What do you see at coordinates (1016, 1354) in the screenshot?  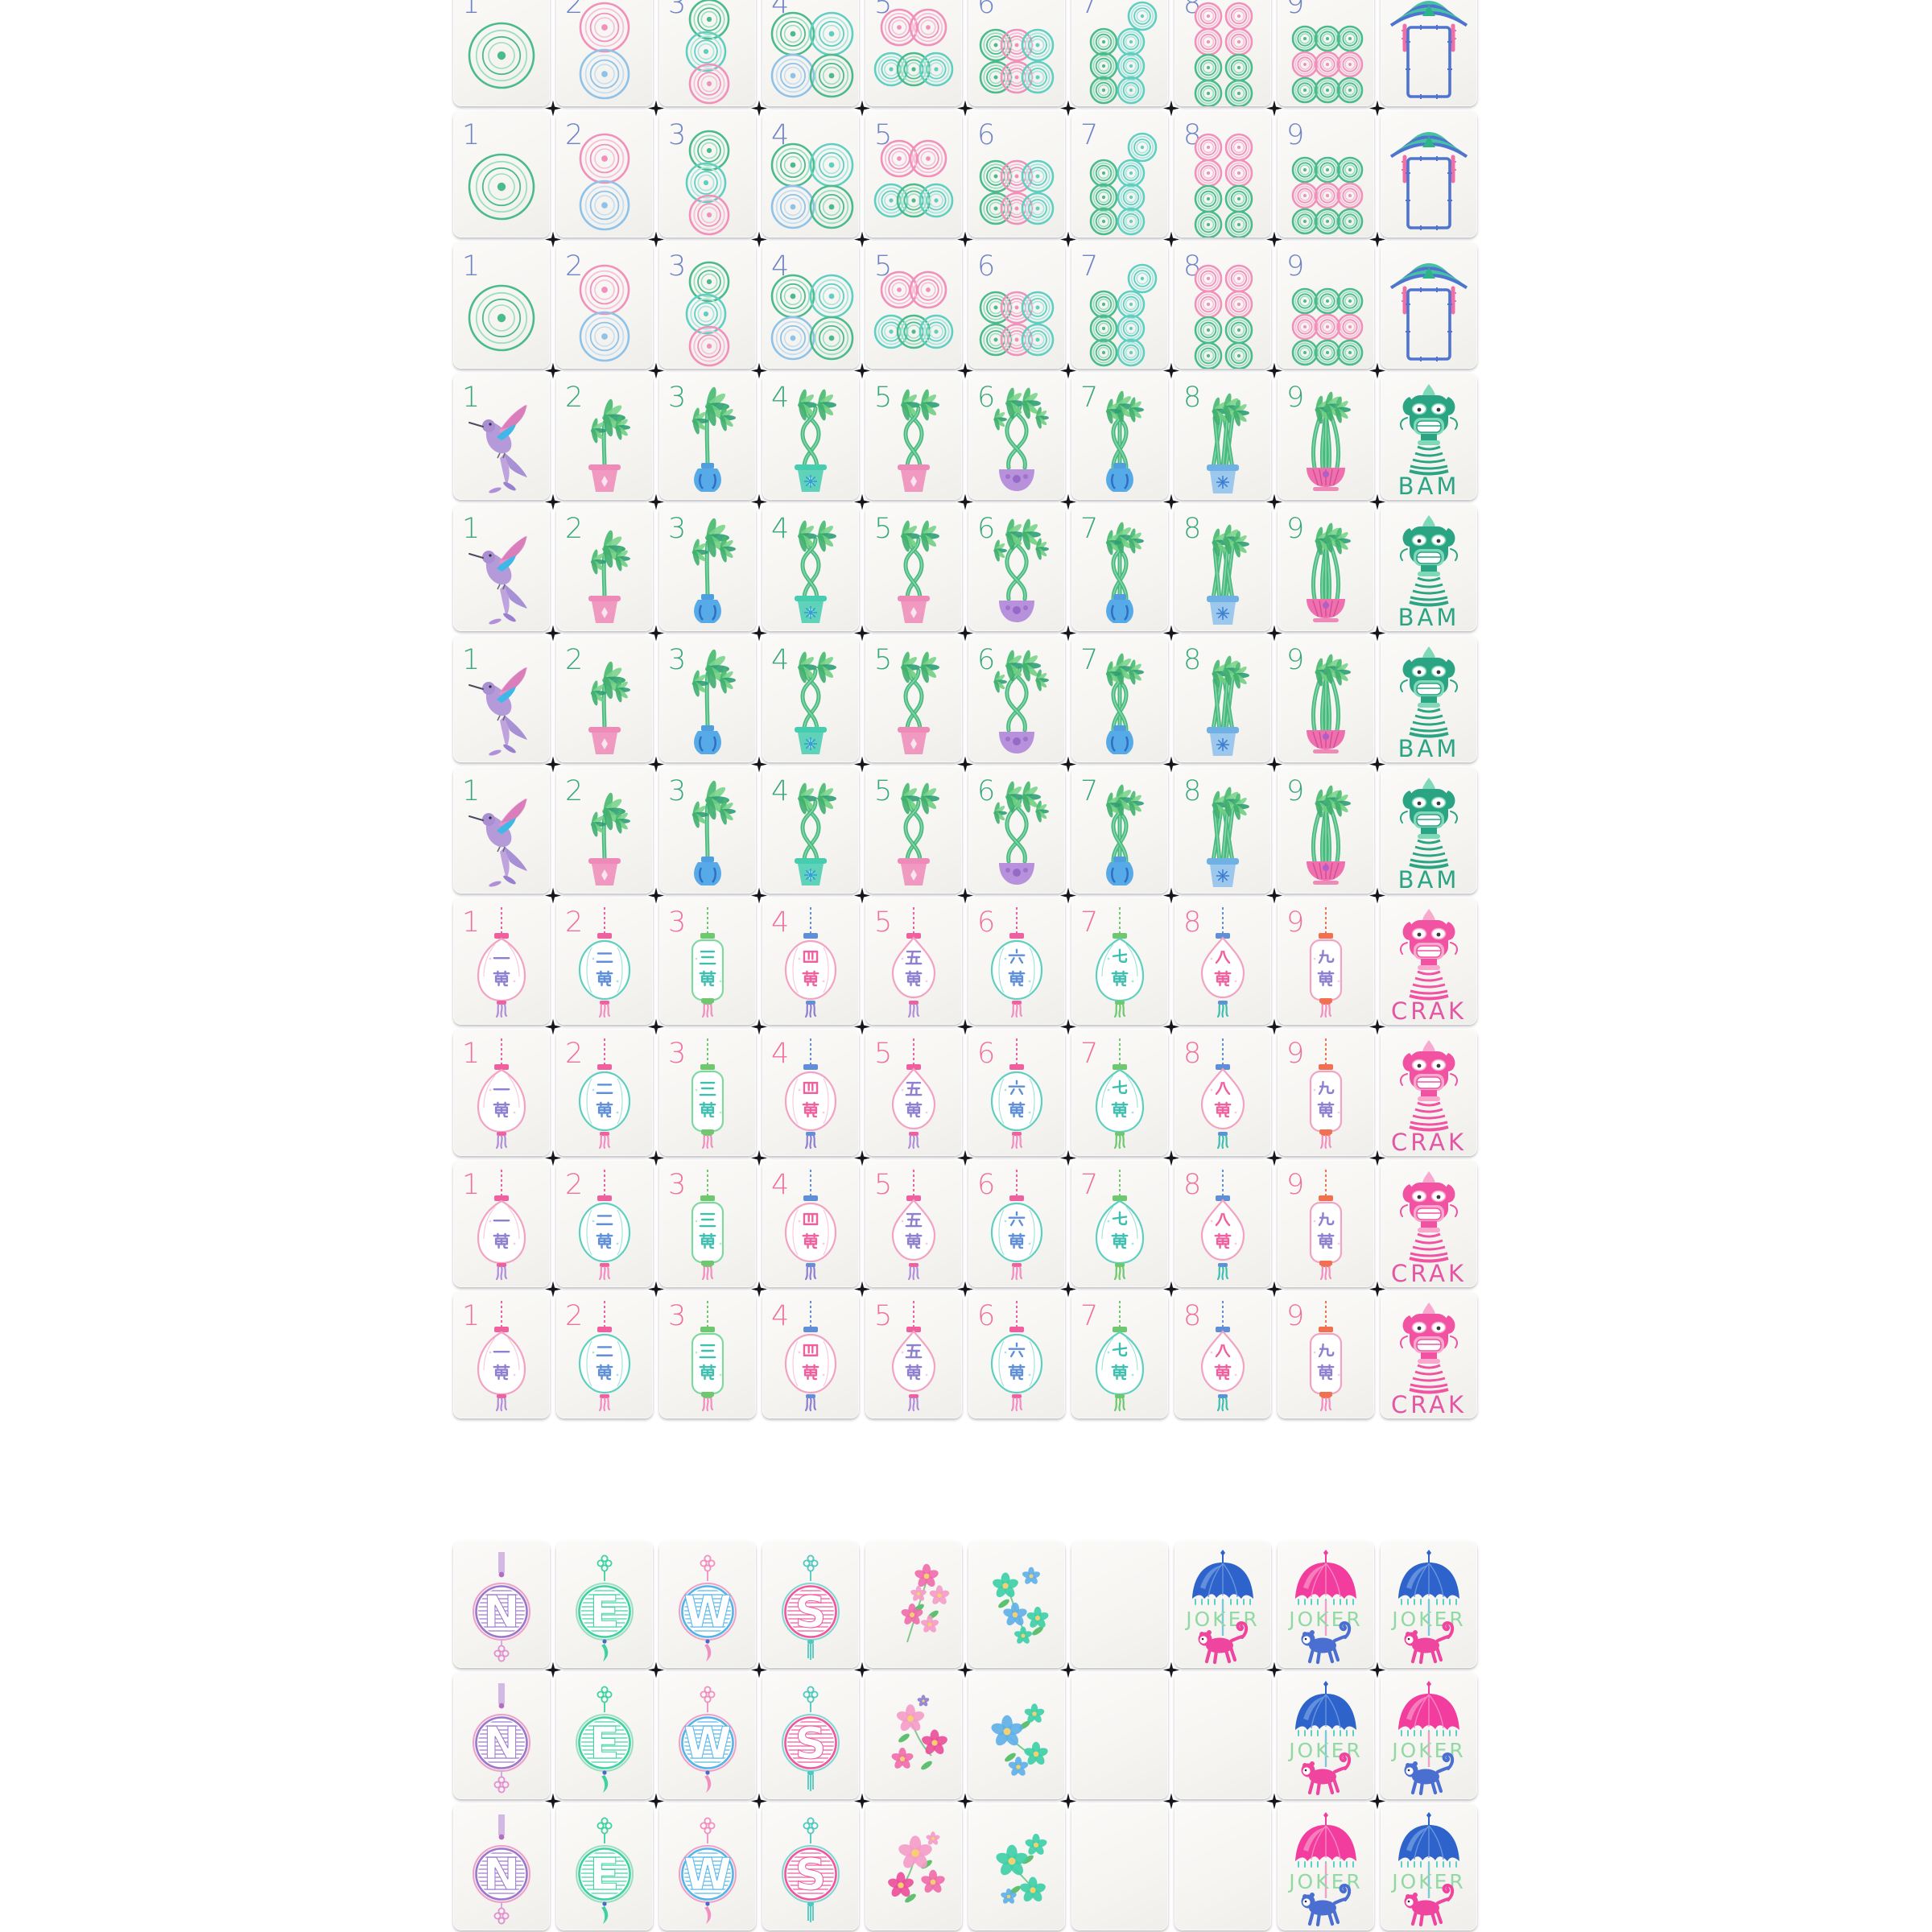 I see `tile-crak-6: 6` at bounding box center [1016, 1354].